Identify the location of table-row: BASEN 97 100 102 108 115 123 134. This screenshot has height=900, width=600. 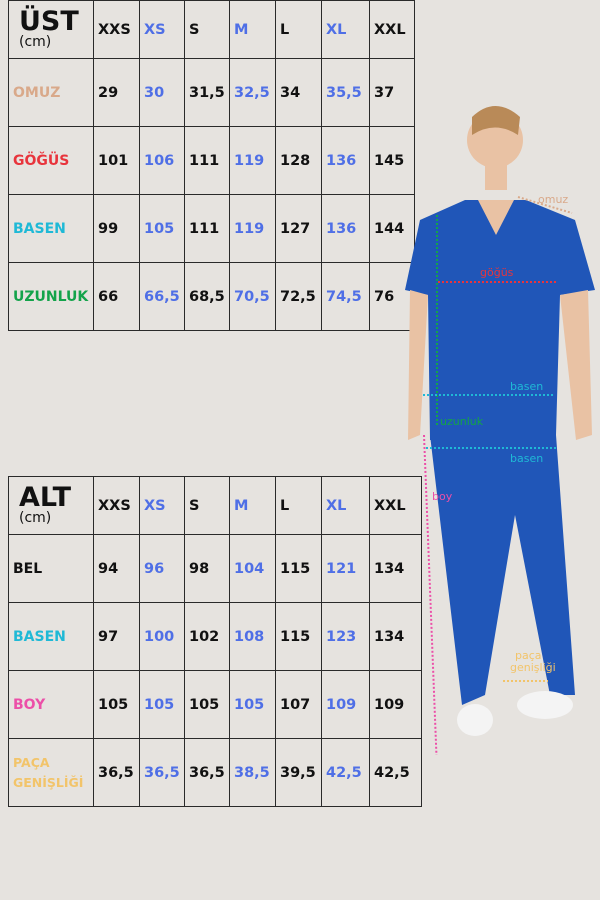
(215, 636).